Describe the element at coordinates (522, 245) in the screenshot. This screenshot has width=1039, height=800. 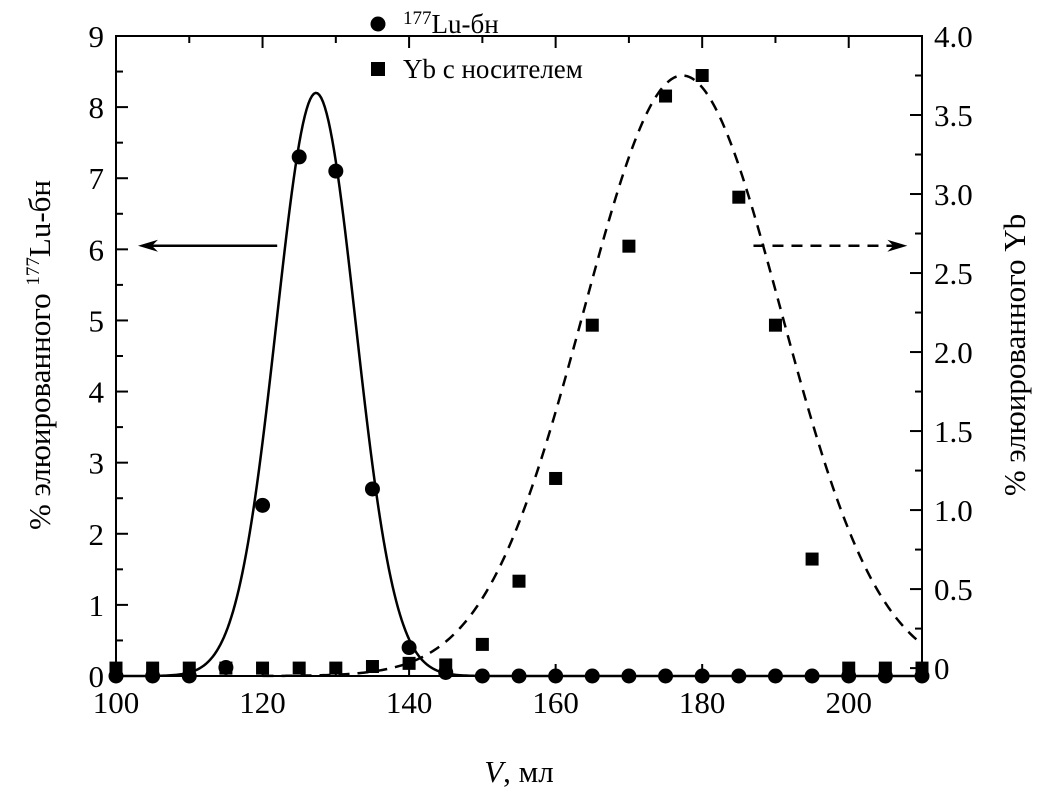
I see `axis-arrows` at that location.